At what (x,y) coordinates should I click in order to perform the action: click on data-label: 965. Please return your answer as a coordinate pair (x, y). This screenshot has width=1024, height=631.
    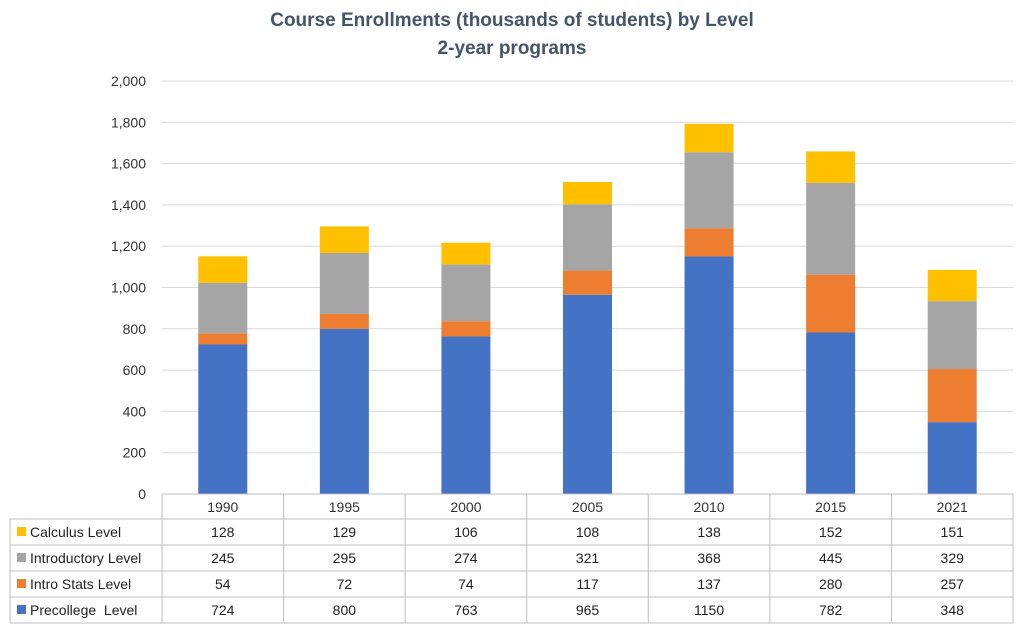
    Looking at the image, I should click on (588, 610).